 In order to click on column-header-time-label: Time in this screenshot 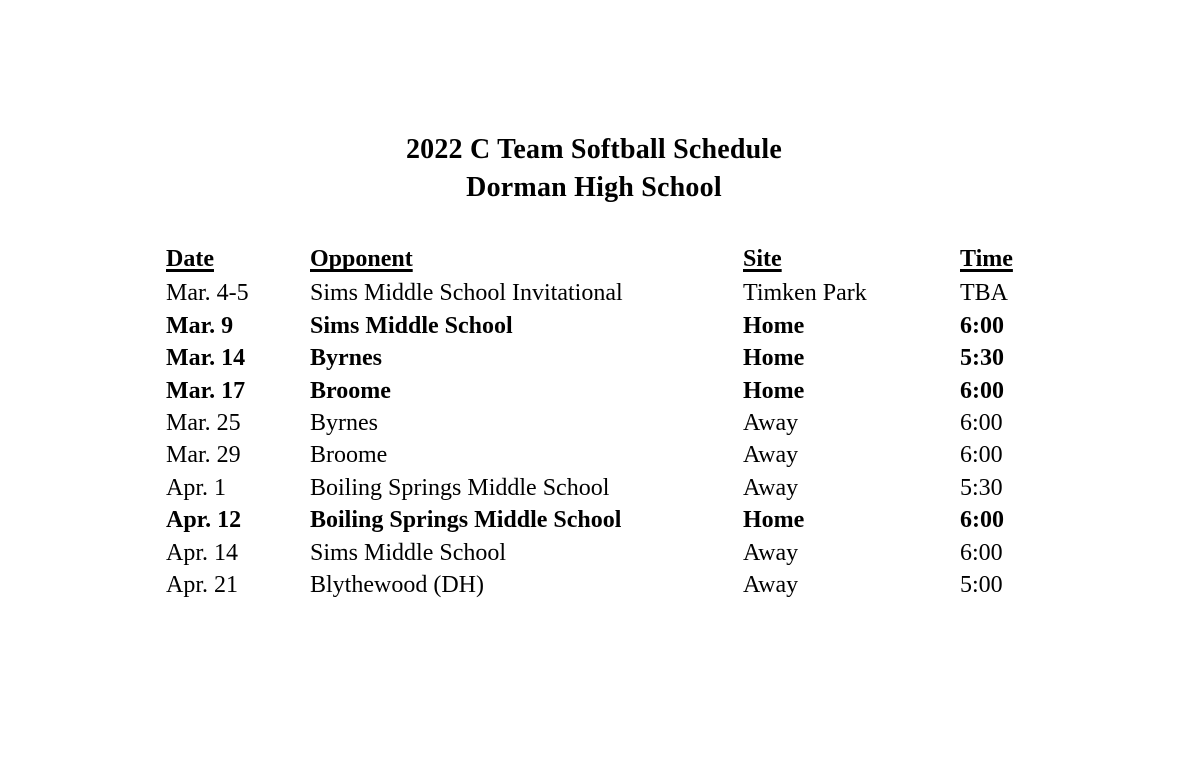, I will do `click(986, 259)`.